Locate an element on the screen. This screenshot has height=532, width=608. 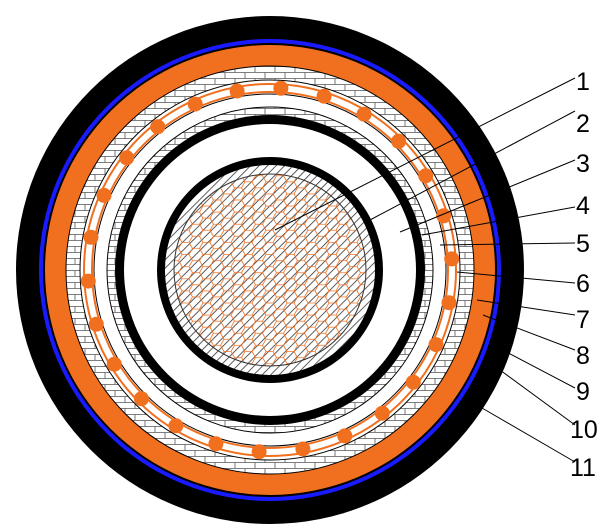
callout-label-4: 4 is located at coordinates (583, 206).